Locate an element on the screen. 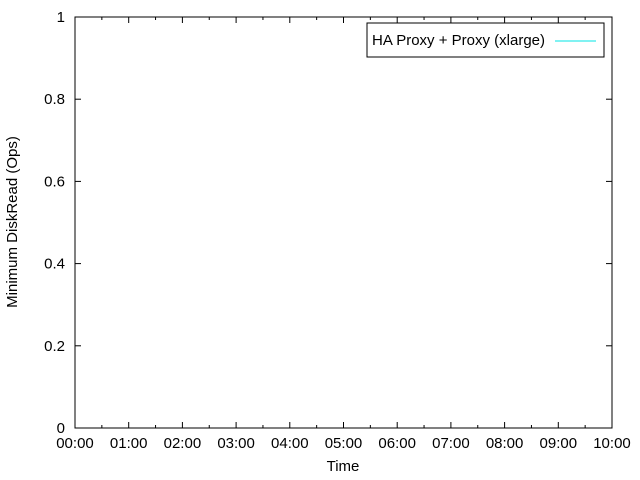 This screenshot has height=480, width=640. y-tick-label: 0 is located at coordinates (61, 428).